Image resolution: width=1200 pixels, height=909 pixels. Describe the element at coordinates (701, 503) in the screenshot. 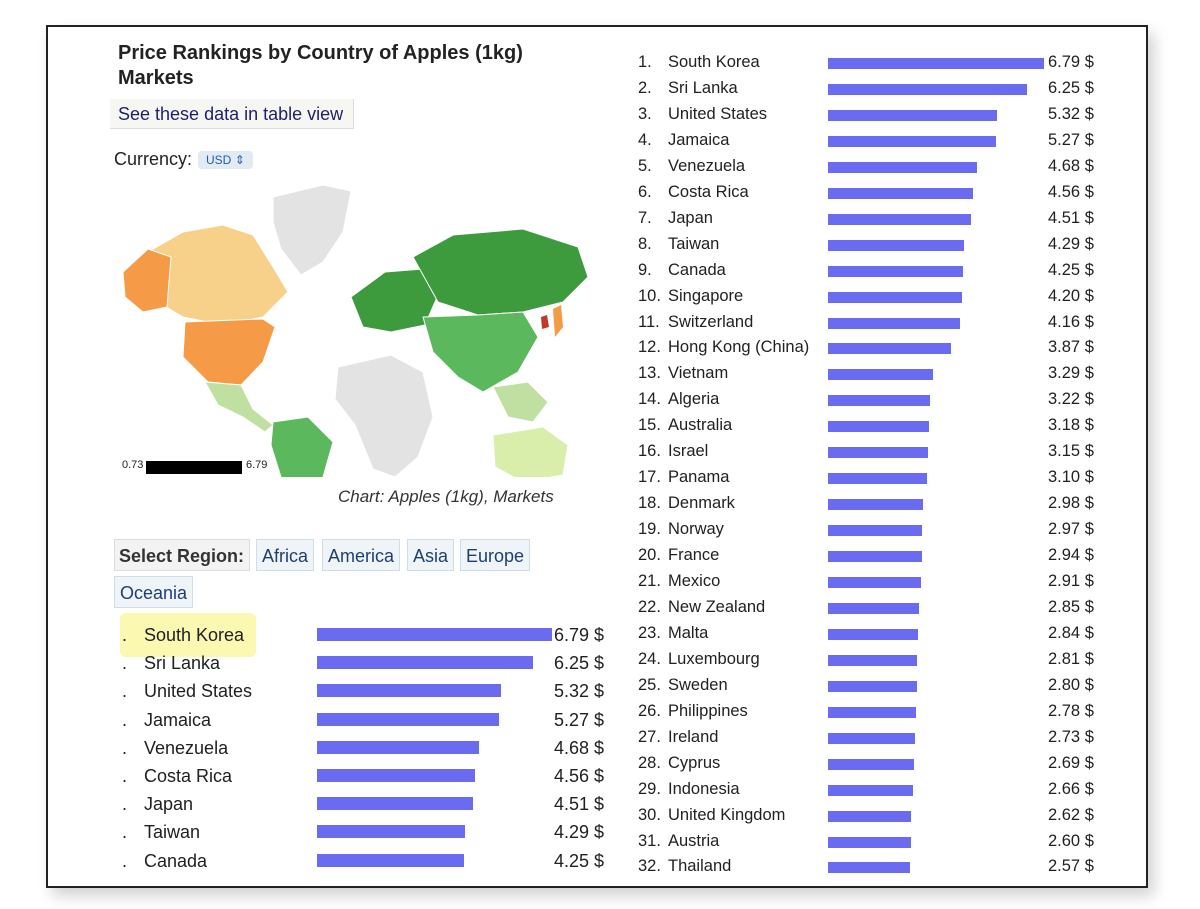

I see `country-name: Denmark` at that location.